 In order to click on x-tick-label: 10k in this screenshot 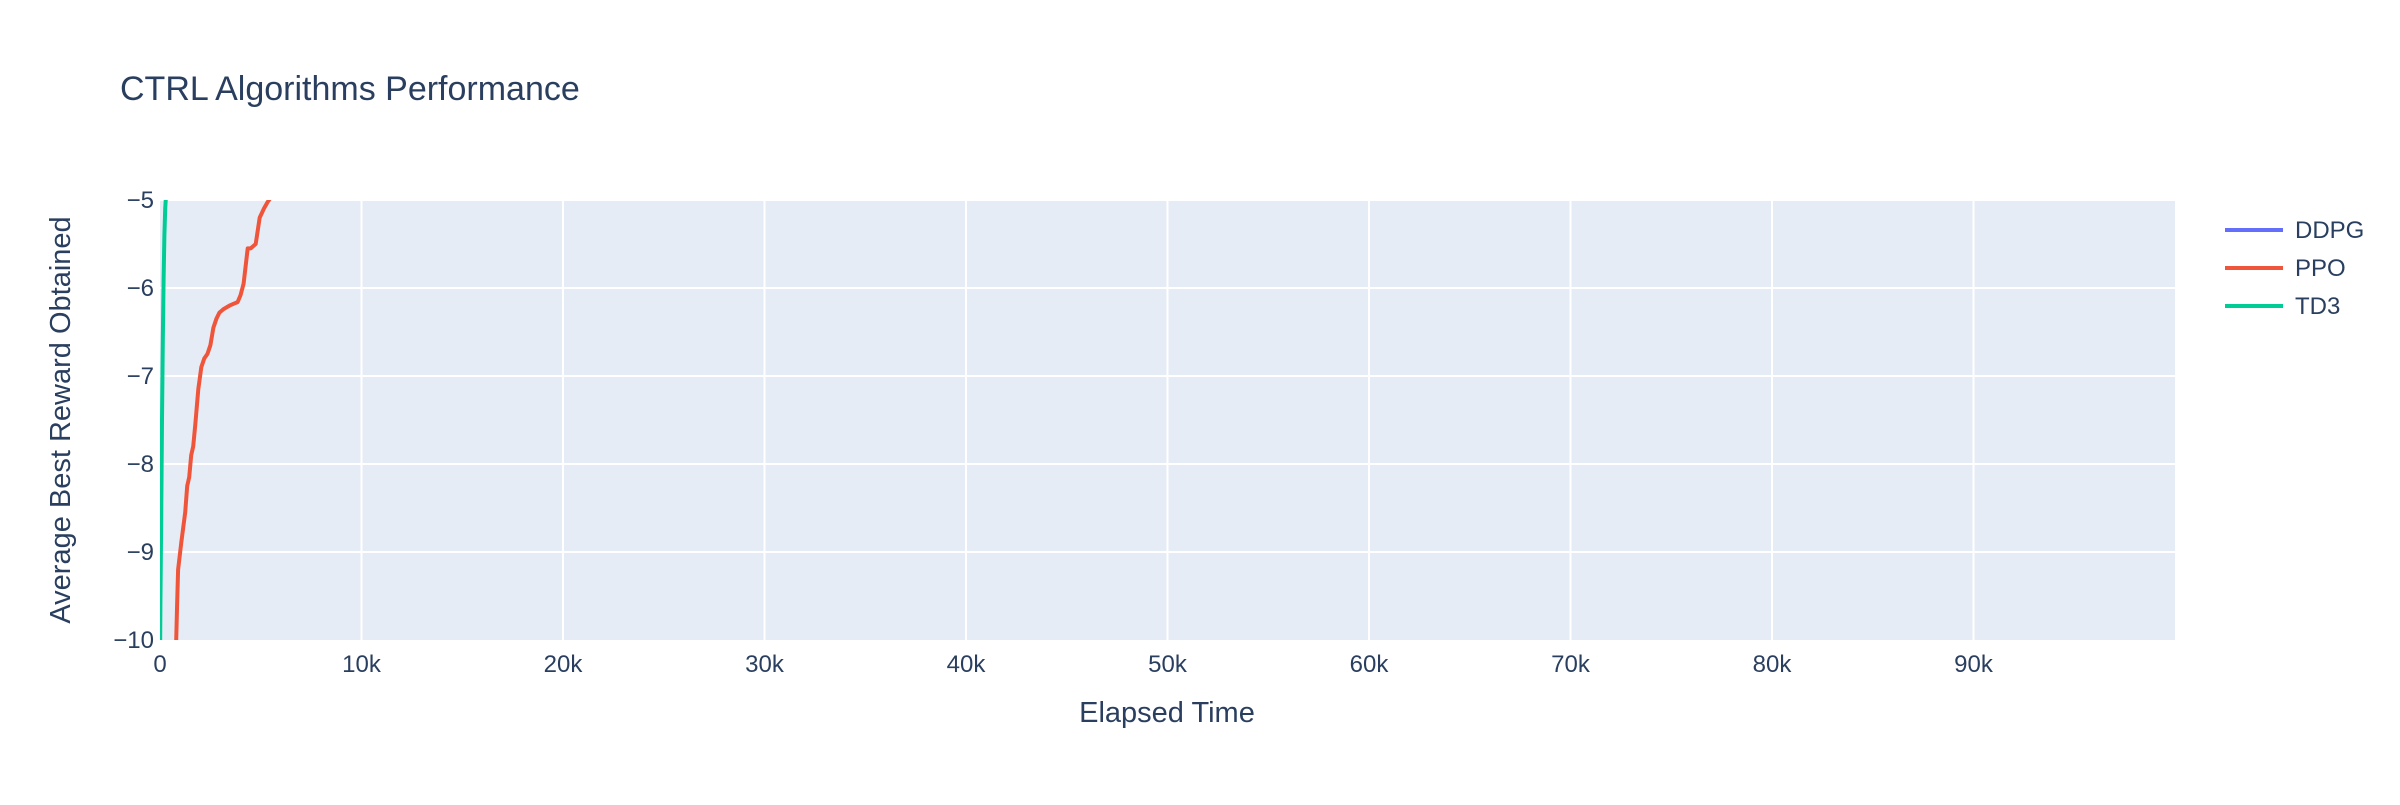, I will do `click(362, 664)`.